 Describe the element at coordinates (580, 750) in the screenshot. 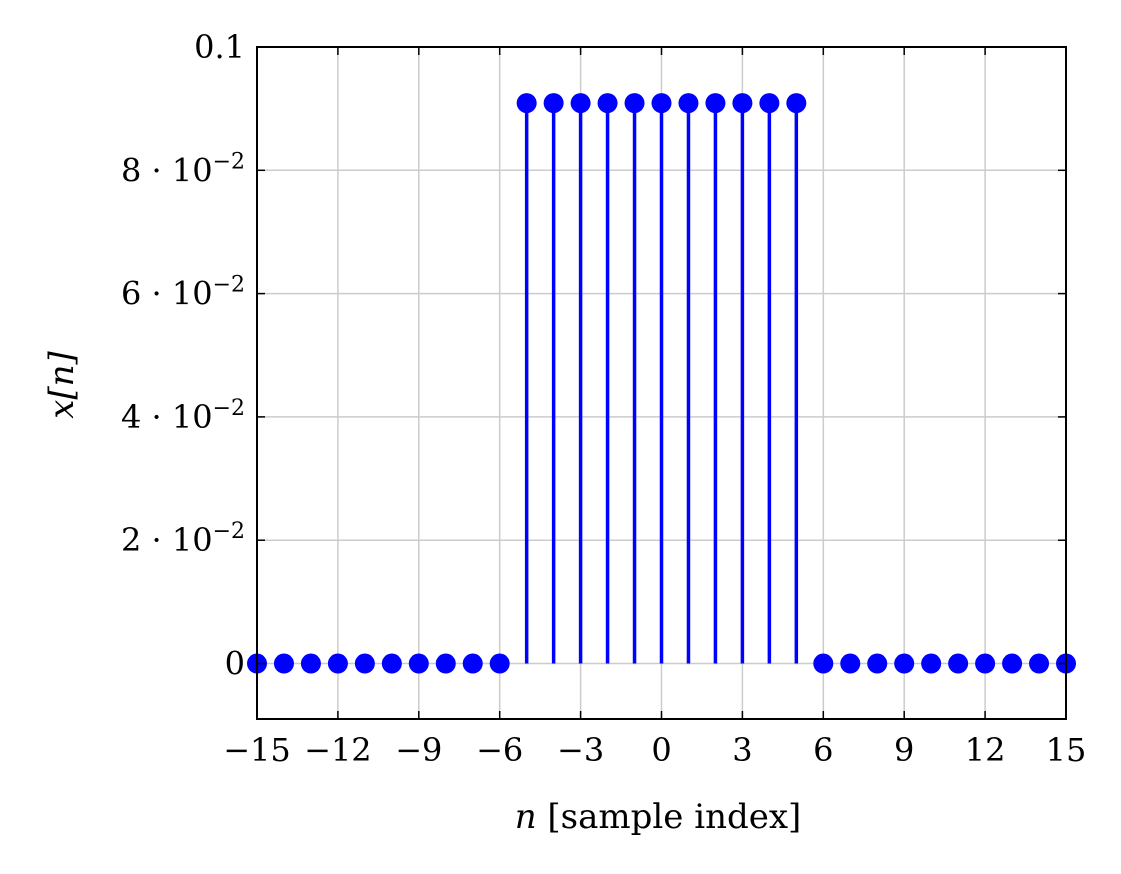

I see `x-tick-label: −3` at that location.